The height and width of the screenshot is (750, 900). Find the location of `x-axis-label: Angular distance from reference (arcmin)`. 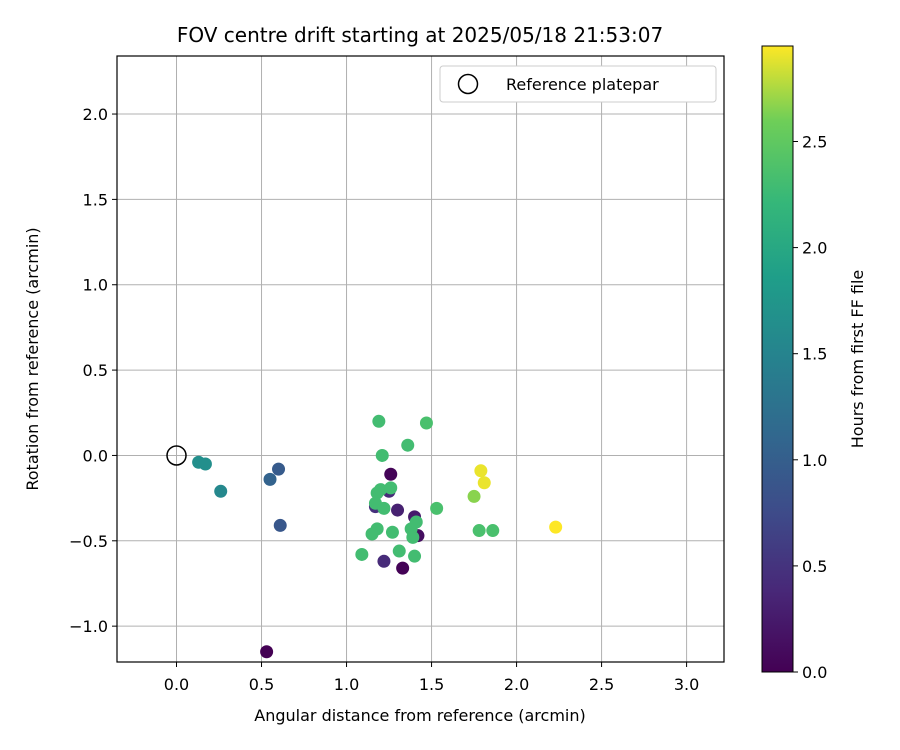

x-axis-label: Angular distance from reference (arcmin) is located at coordinates (419, 715).